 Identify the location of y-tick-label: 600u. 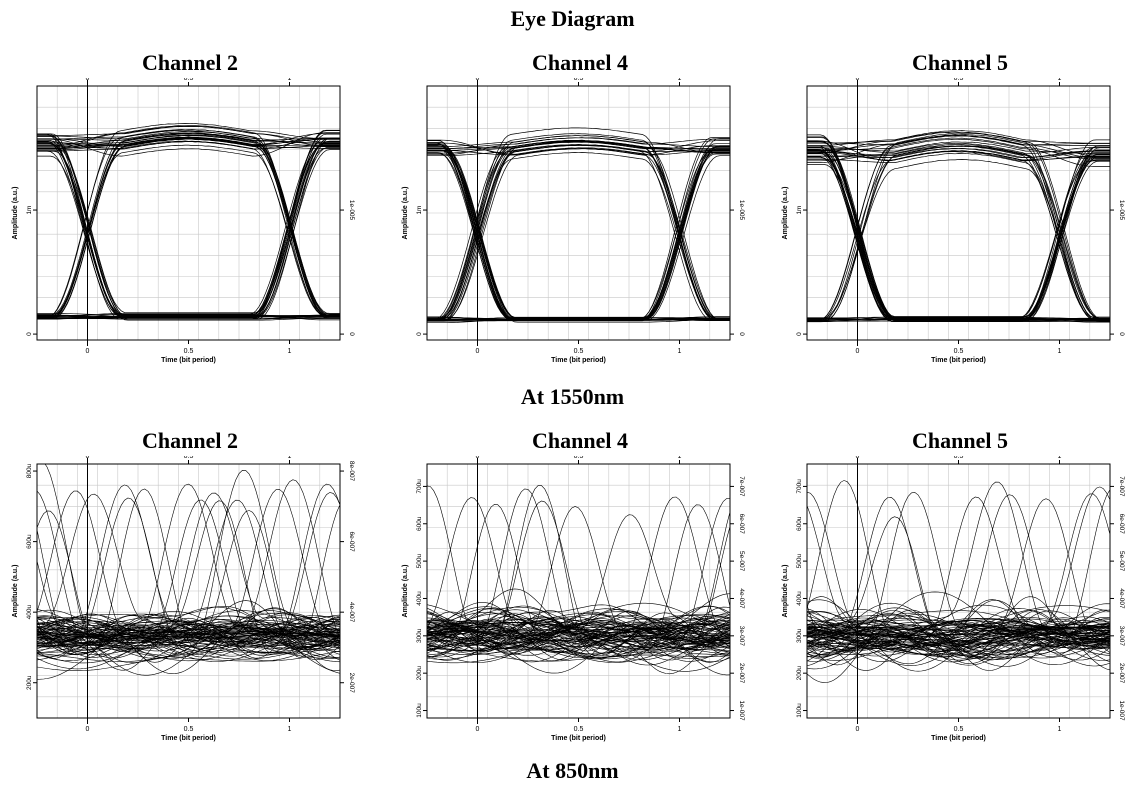
(29, 541).